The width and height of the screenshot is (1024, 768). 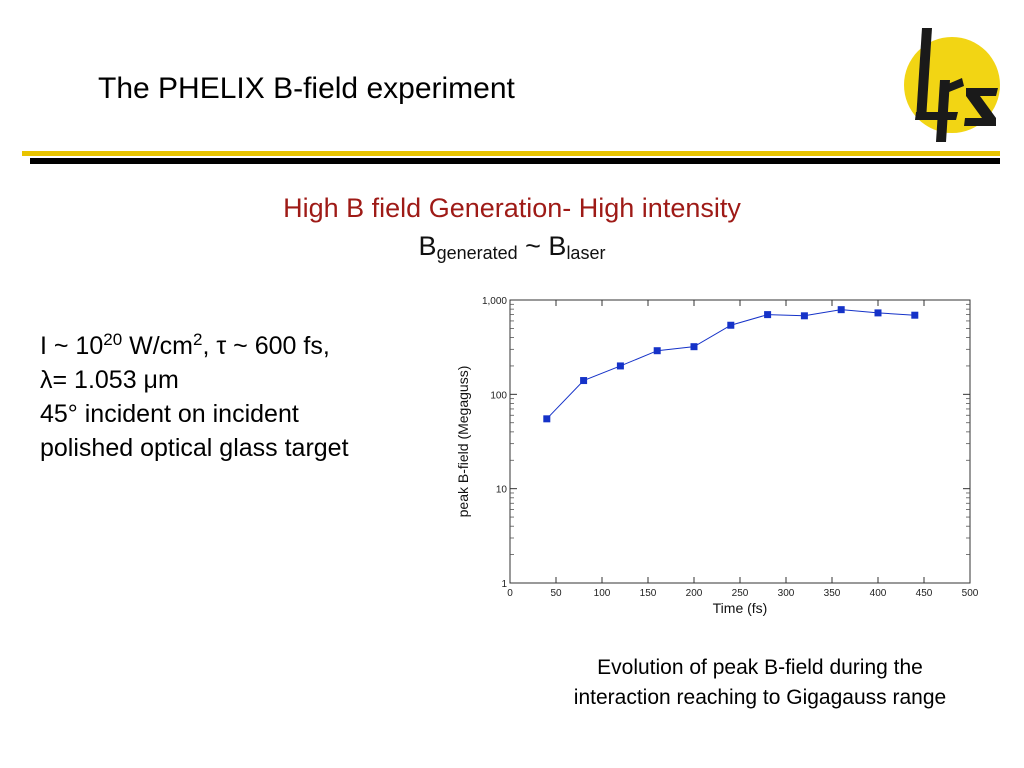 I want to click on caption-line-2: interaction reaching to Gigagauss range, so click(x=760, y=697).